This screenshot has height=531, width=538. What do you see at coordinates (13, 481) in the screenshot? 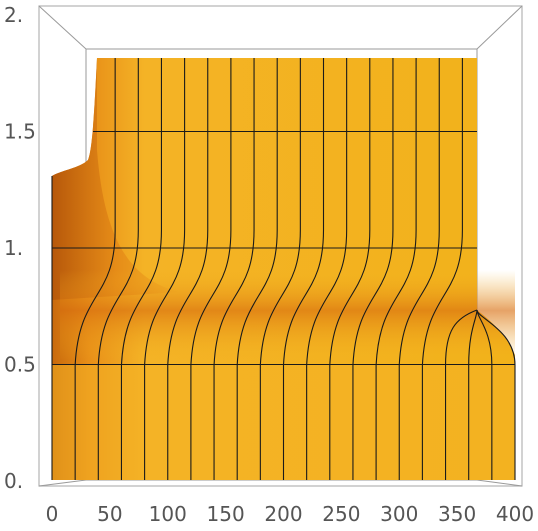
I see `y-tick-label: 0.` at bounding box center [13, 481].